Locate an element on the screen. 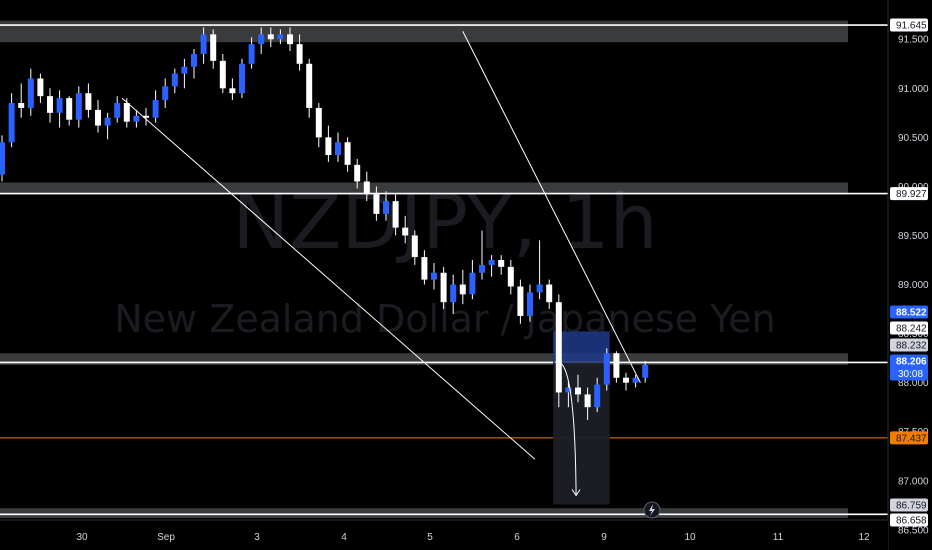 This screenshot has height=550, width=932. channel-upper-line is located at coordinates (551, 207).